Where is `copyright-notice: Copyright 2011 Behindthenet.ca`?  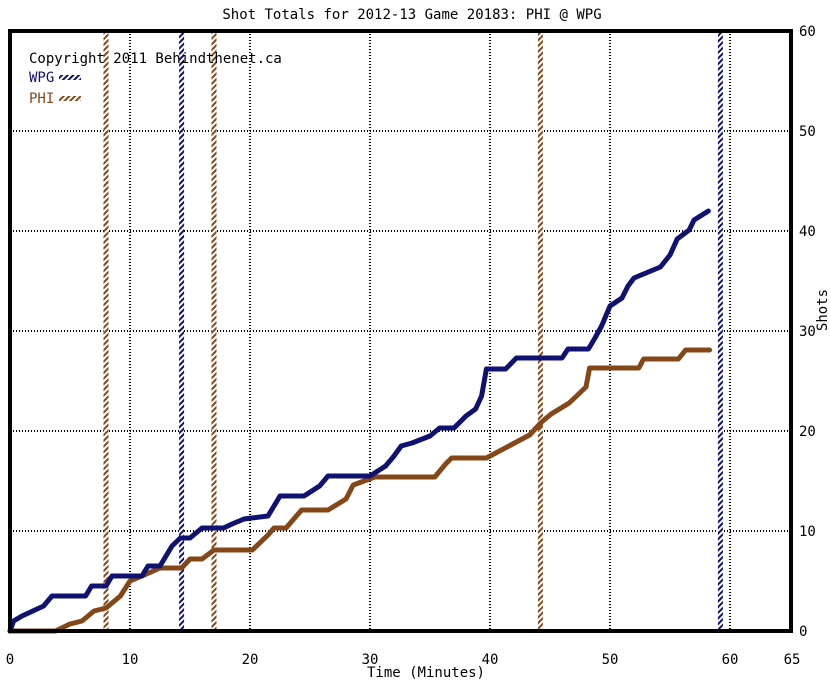 copyright-notice: Copyright 2011 Behindthenet.ca is located at coordinates (155, 59).